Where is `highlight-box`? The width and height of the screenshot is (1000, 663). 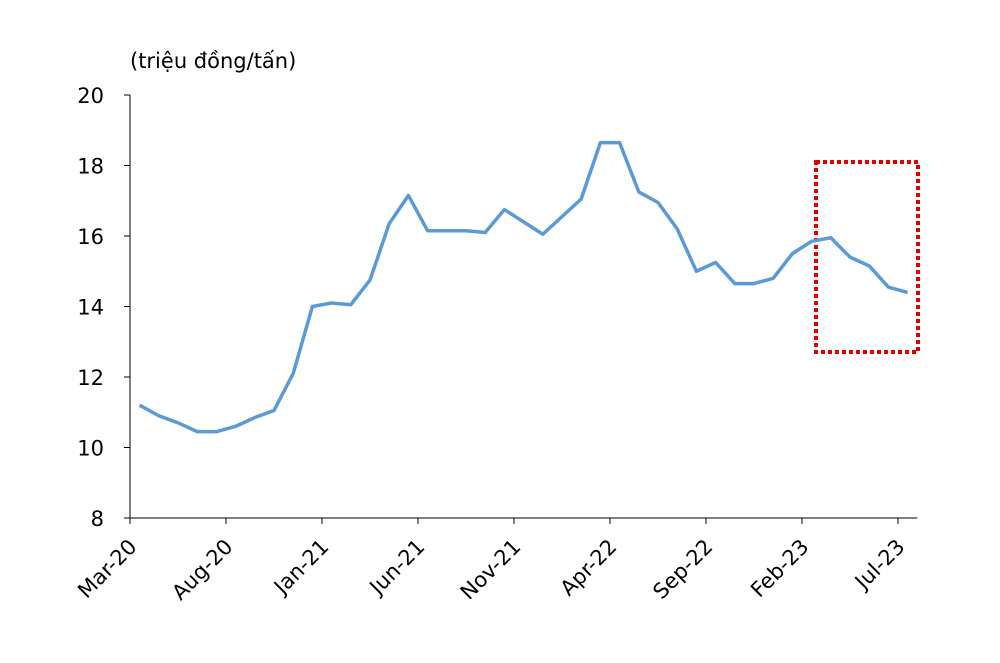
highlight-box is located at coordinates (867, 257).